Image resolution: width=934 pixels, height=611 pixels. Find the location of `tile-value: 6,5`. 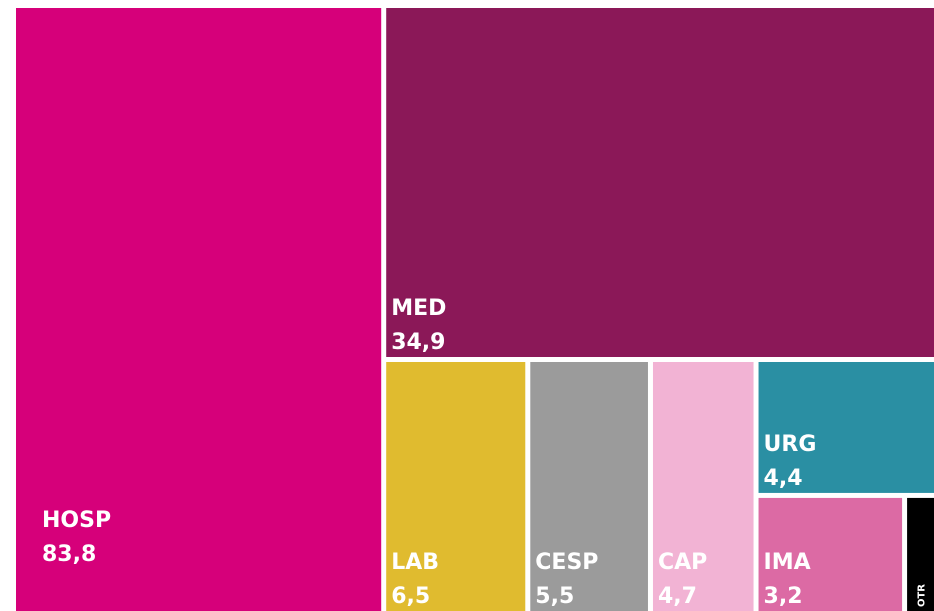

tile-value: 6,5 is located at coordinates (410, 596).